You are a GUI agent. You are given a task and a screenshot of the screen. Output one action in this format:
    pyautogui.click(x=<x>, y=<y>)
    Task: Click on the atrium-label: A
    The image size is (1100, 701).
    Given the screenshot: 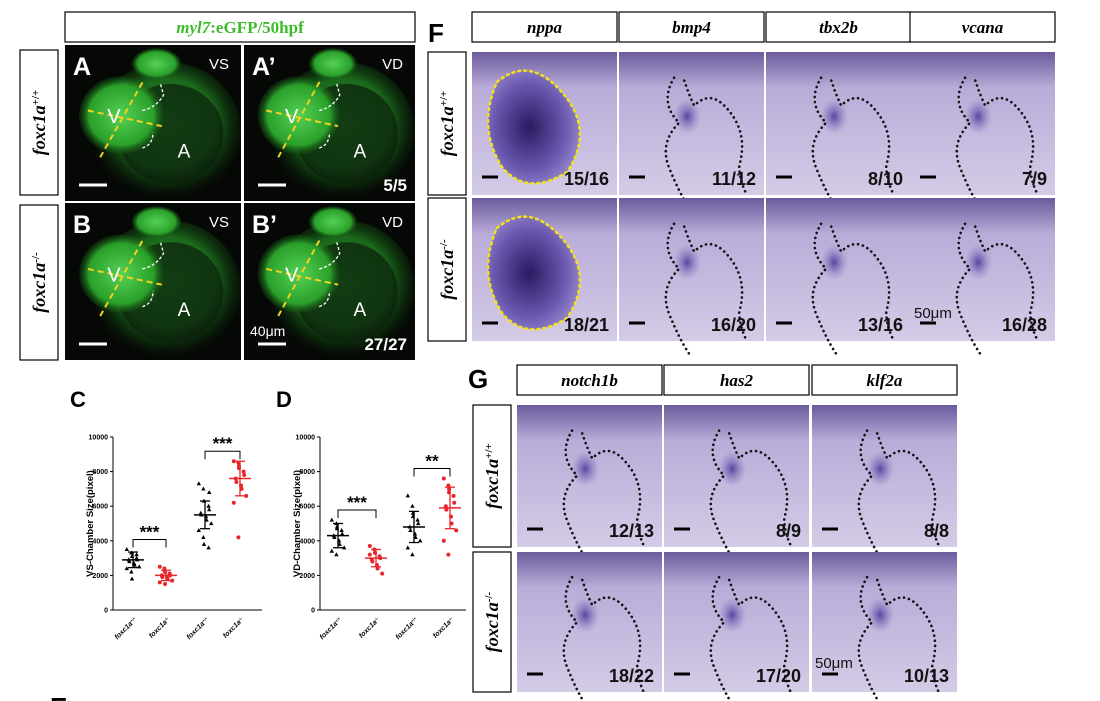 What is the action you would take?
    pyautogui.click(x=359, y=151)
    